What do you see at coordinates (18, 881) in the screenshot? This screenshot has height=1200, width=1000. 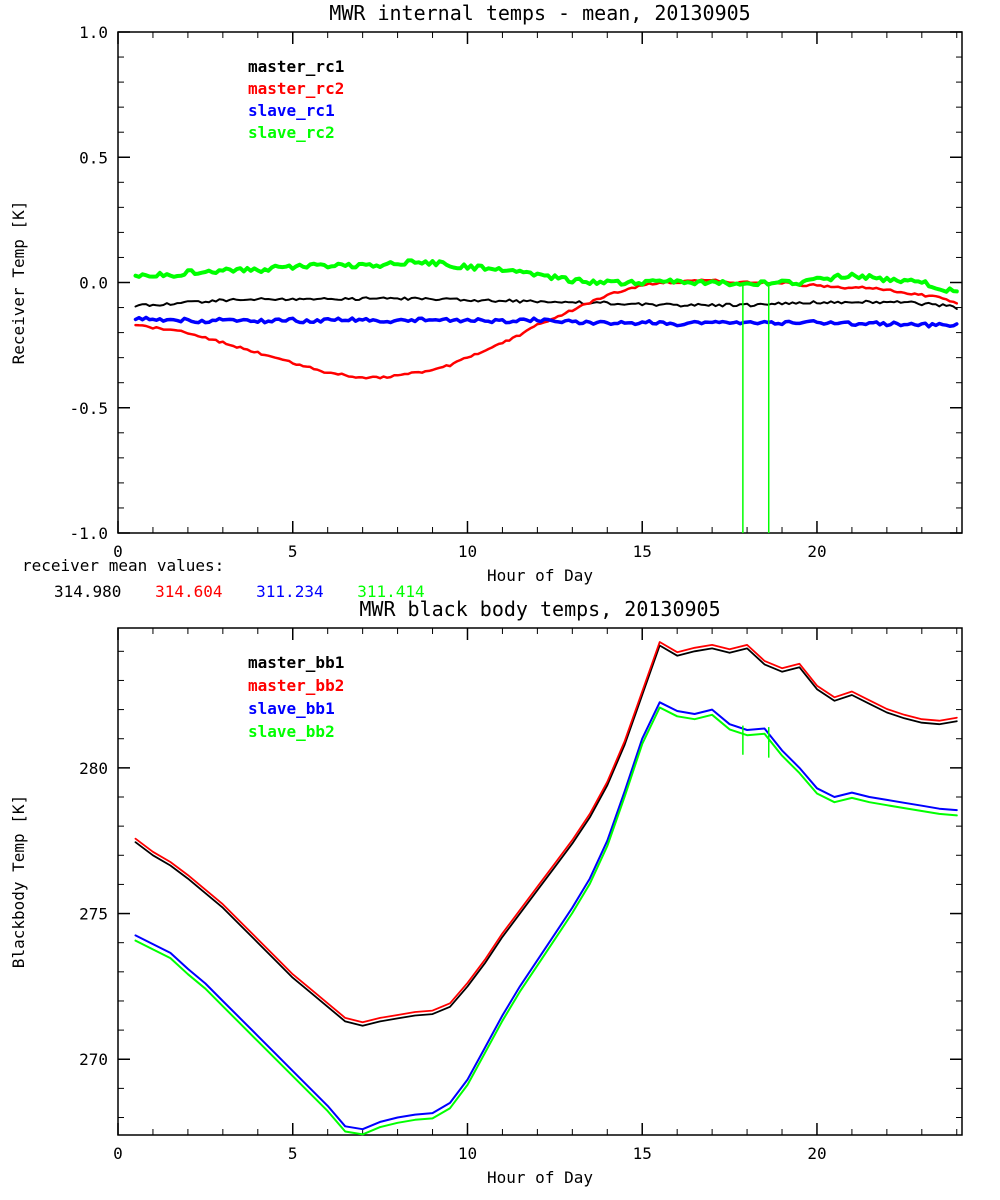 I see `y-axis-label: Blackbody Temp [K]` at bounding box center [18, 881].